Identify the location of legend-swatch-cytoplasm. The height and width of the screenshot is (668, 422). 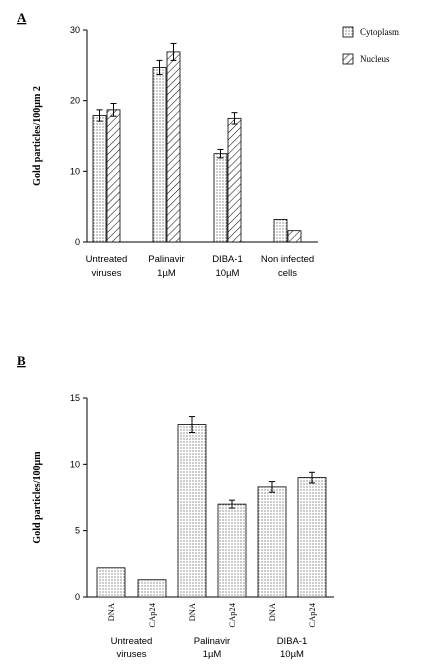
(348, 32).